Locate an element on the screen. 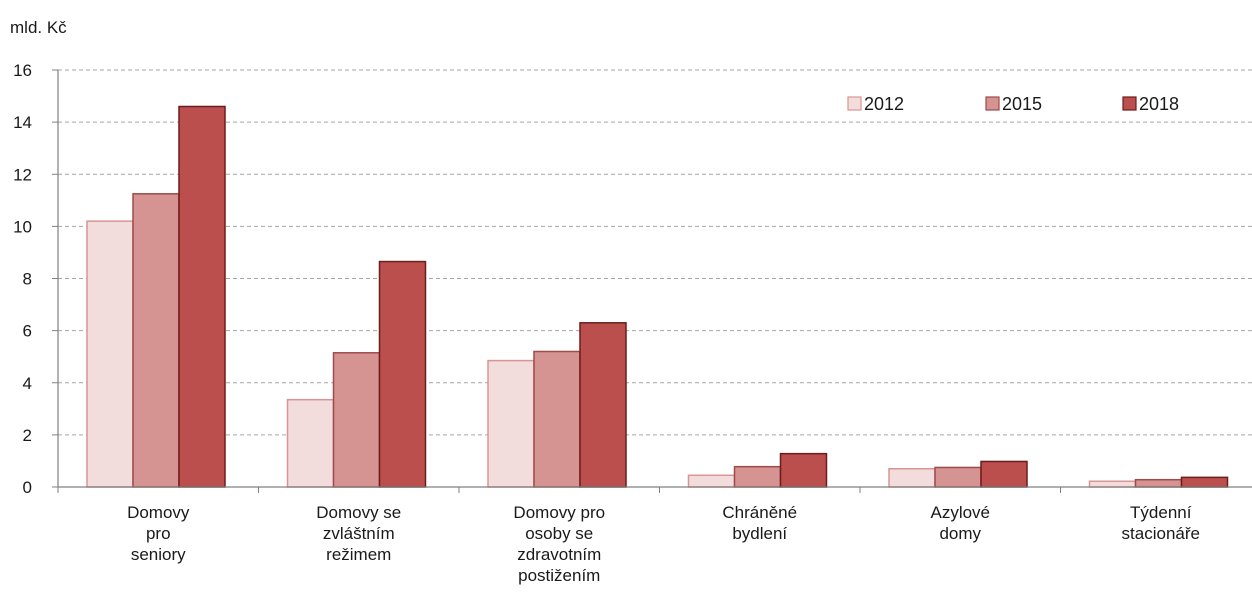 This screenshot has width=1252, height=595. x-category-label: Domovy pro osoby se zdravotním postižením is located at coordinates (559, 544).